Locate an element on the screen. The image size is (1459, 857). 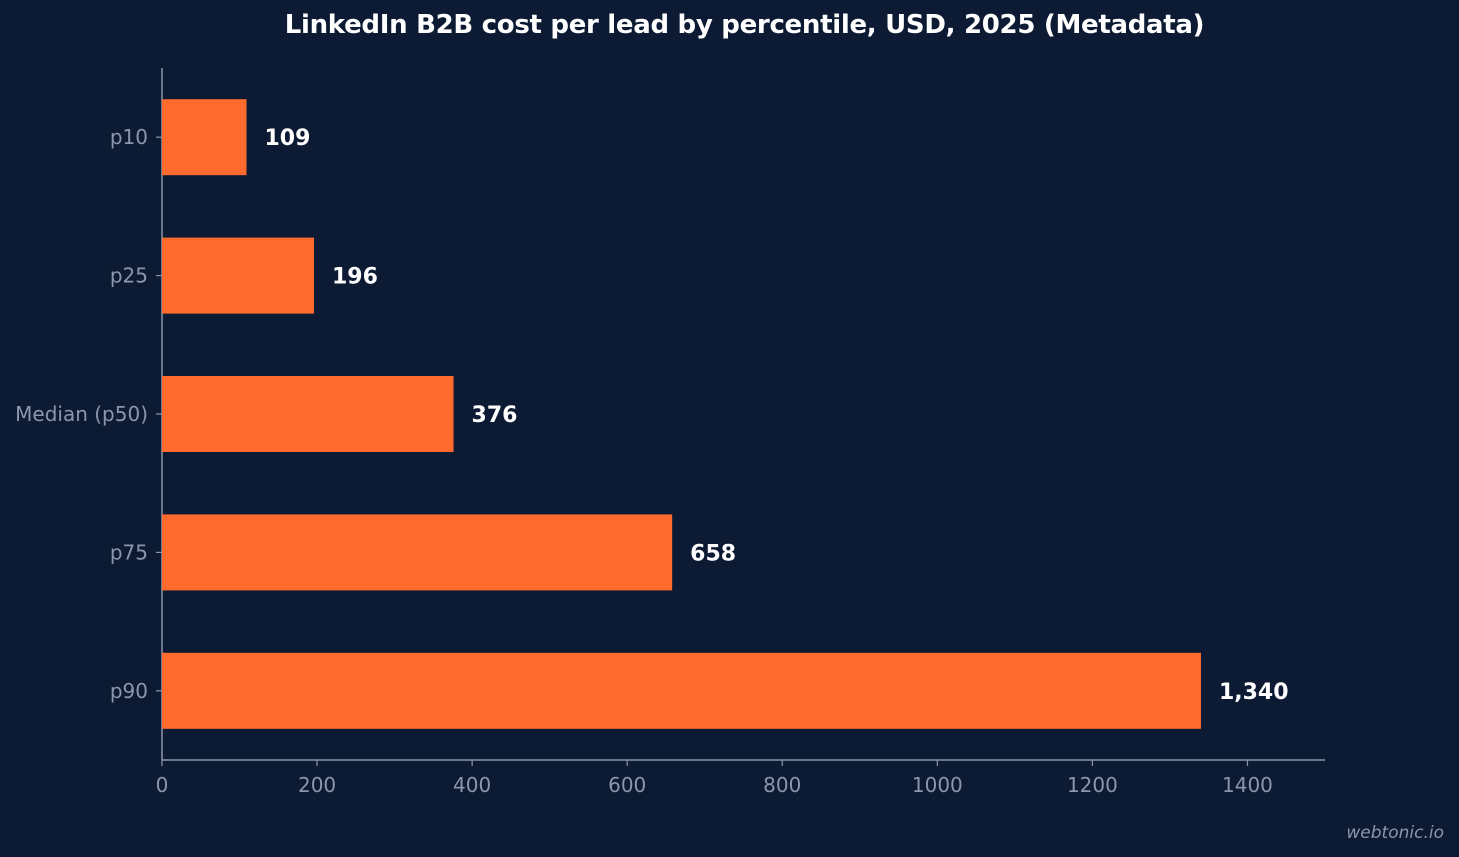
x-tick-label: 200 is located at coordinates (317, 785).